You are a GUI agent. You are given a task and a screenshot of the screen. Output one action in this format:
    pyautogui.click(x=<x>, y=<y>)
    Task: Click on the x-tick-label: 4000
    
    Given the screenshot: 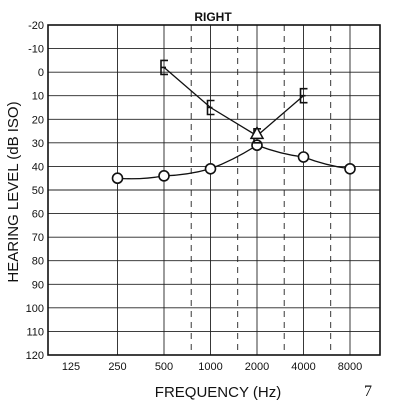 What is the action you would take?
    pyautogui.click(x=303, y=367)
    